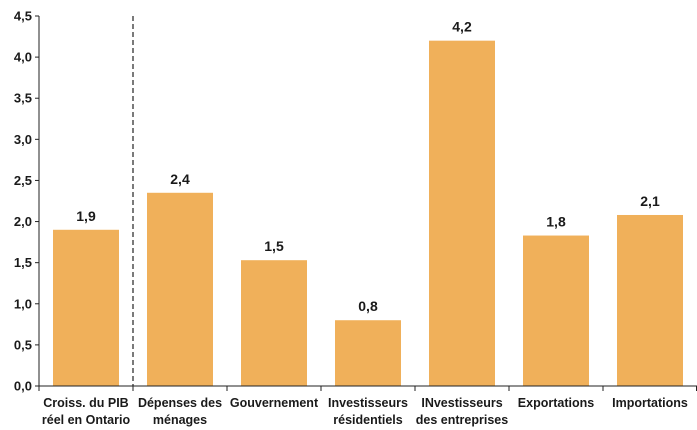  What do you see at coordinates (86, 420) in the screenshot?
I see `category-label: réel en Ontario` at bounding box center [86, 420].